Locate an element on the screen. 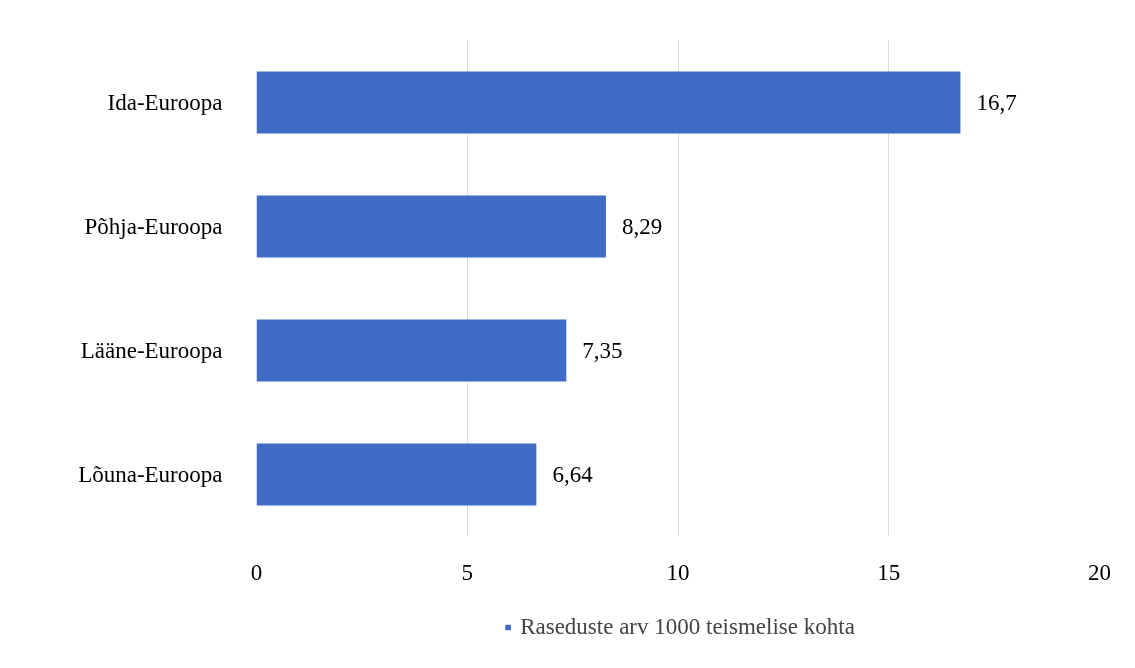 This screenshot has width=1135, height=668. x-tick-label: 5 is located at coordinates (467, 572).